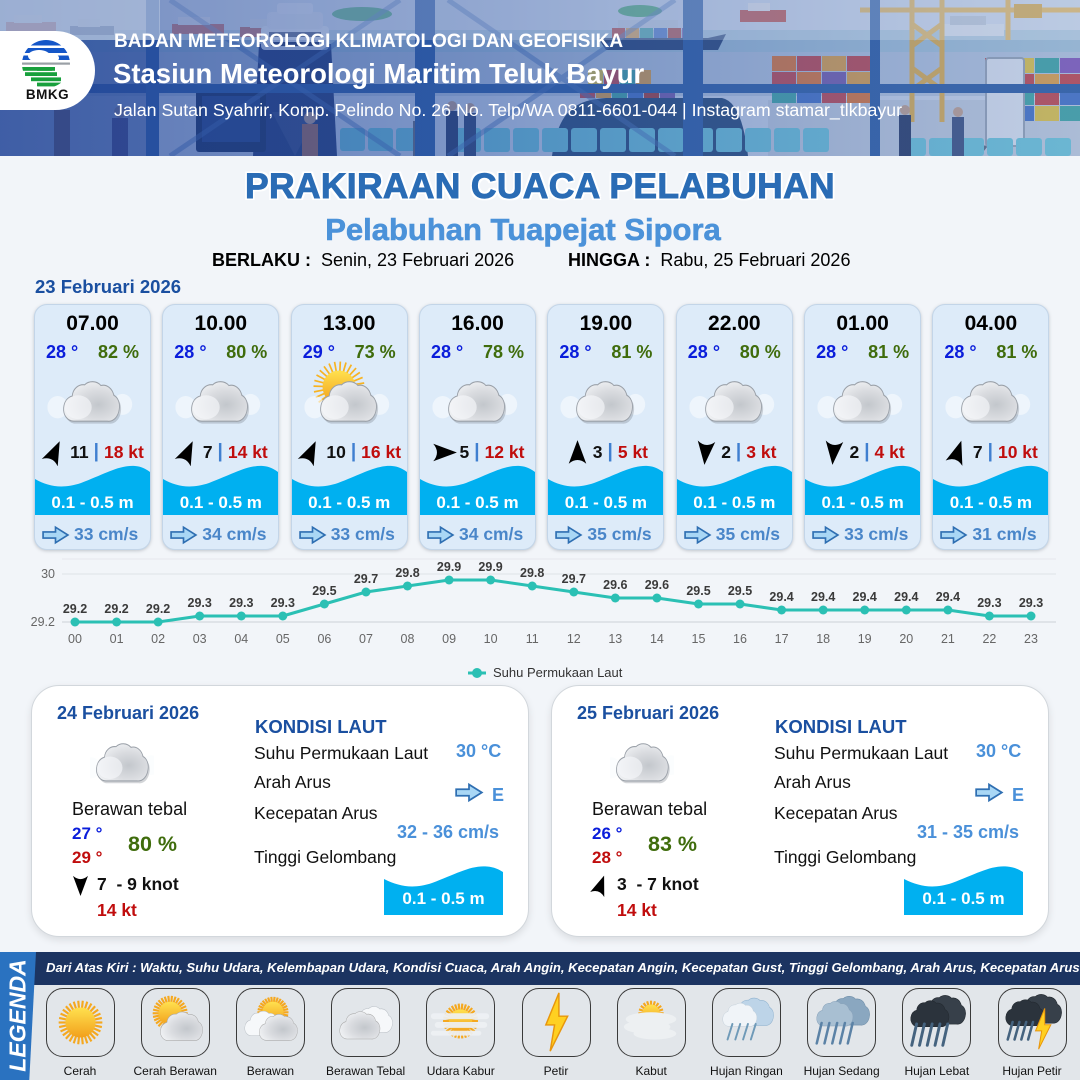 The height and width of the screenshot is (1080, 1080). What do you see at coordinates (449, 639) in the screenshot?
I see `svg-text: 09` at bounding box center [449, 639].